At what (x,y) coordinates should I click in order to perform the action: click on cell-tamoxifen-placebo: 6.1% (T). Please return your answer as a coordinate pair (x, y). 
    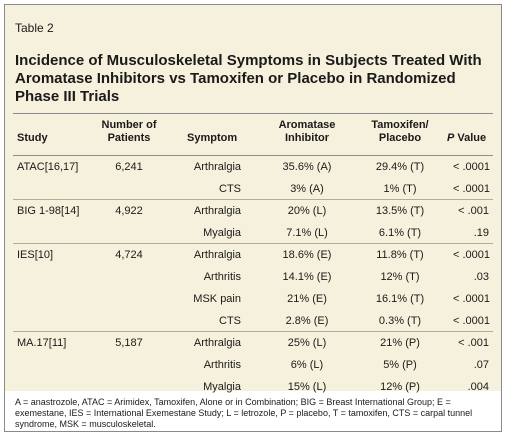
    Looking at the image, I should click on (400, 233).